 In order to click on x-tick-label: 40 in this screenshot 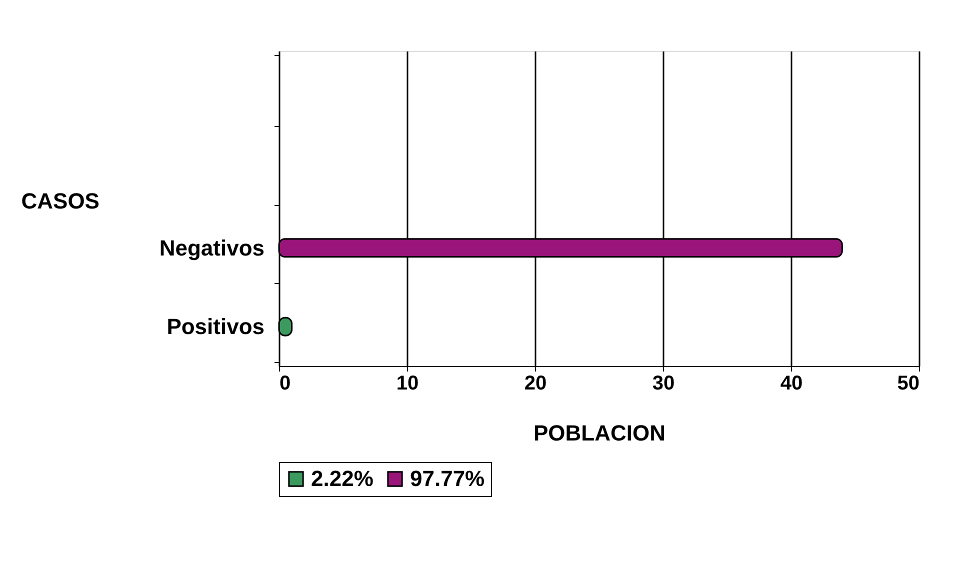, I will do `click(791, 383)`.